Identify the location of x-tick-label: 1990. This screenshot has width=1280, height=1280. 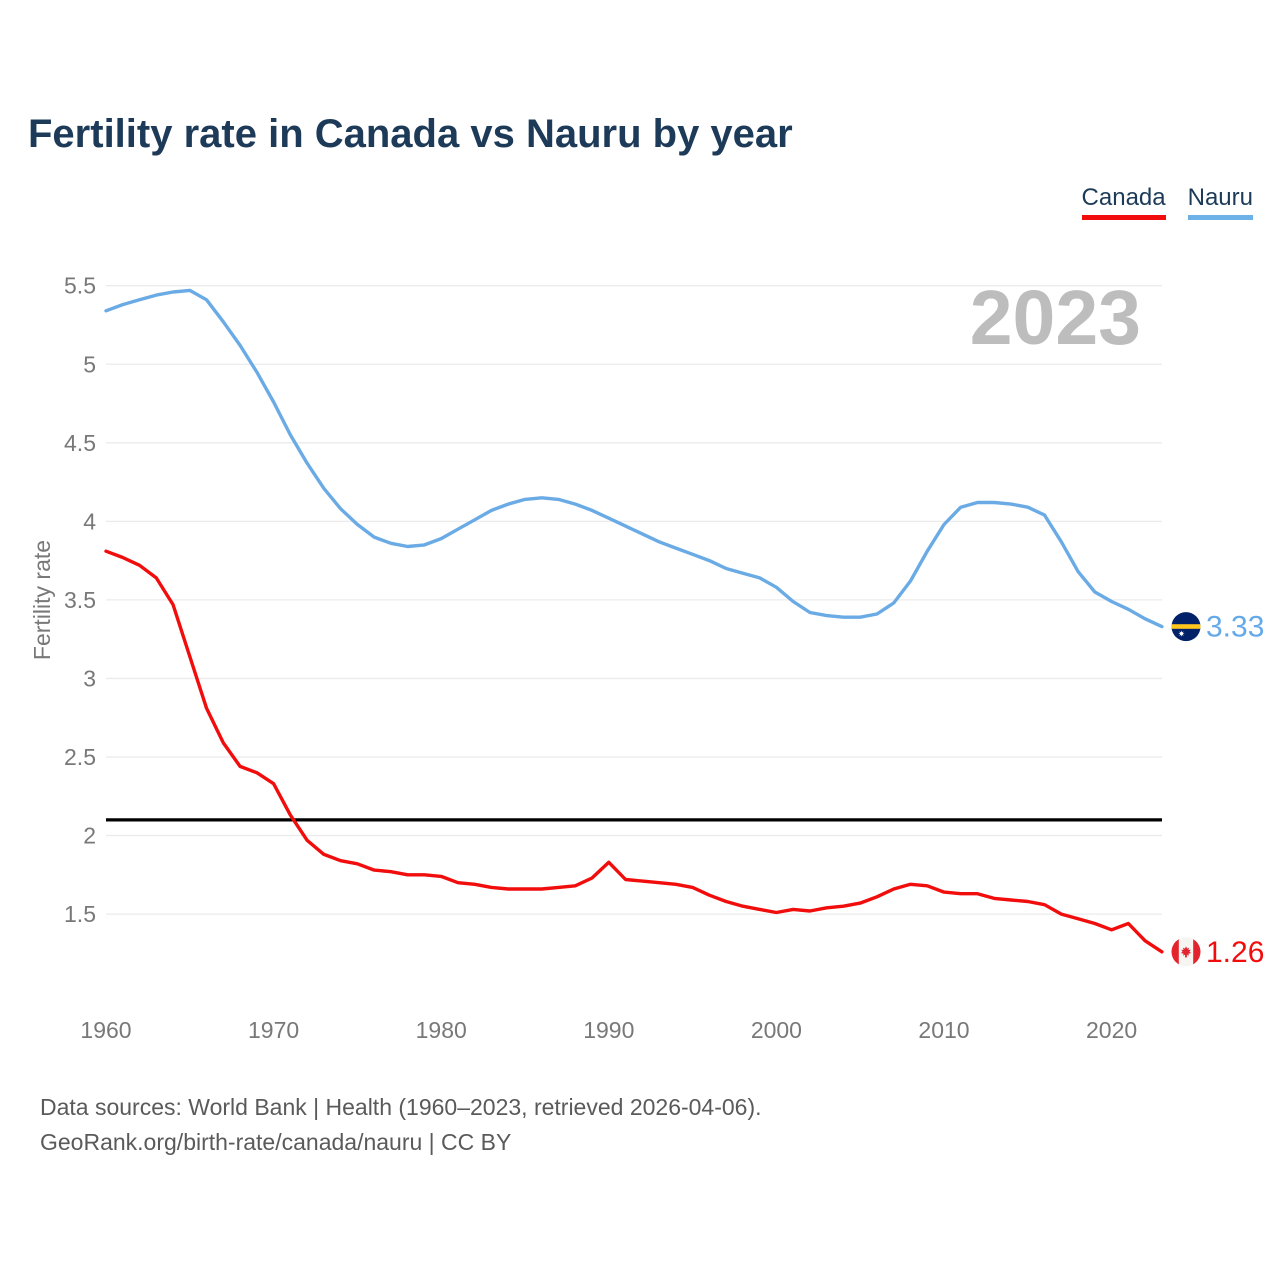
(608, 1030).